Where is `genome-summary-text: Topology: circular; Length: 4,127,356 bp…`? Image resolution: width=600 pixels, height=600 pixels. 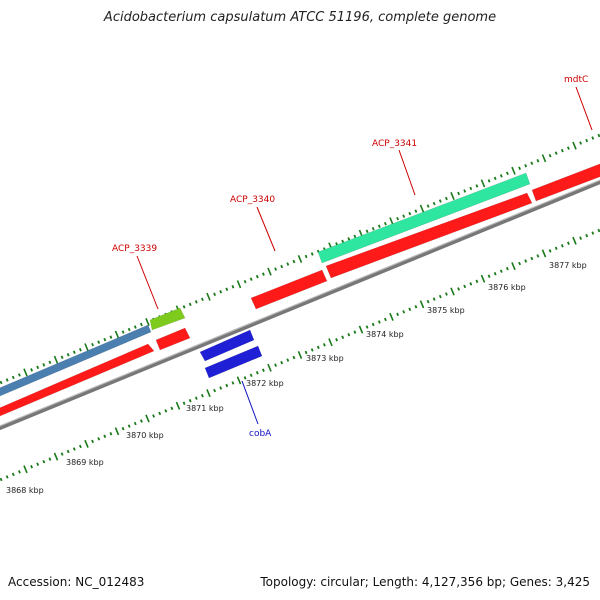 genome-summary-text: Topology: circular; Length: 4,127,356 bp… is located at coordinates (425, 582).